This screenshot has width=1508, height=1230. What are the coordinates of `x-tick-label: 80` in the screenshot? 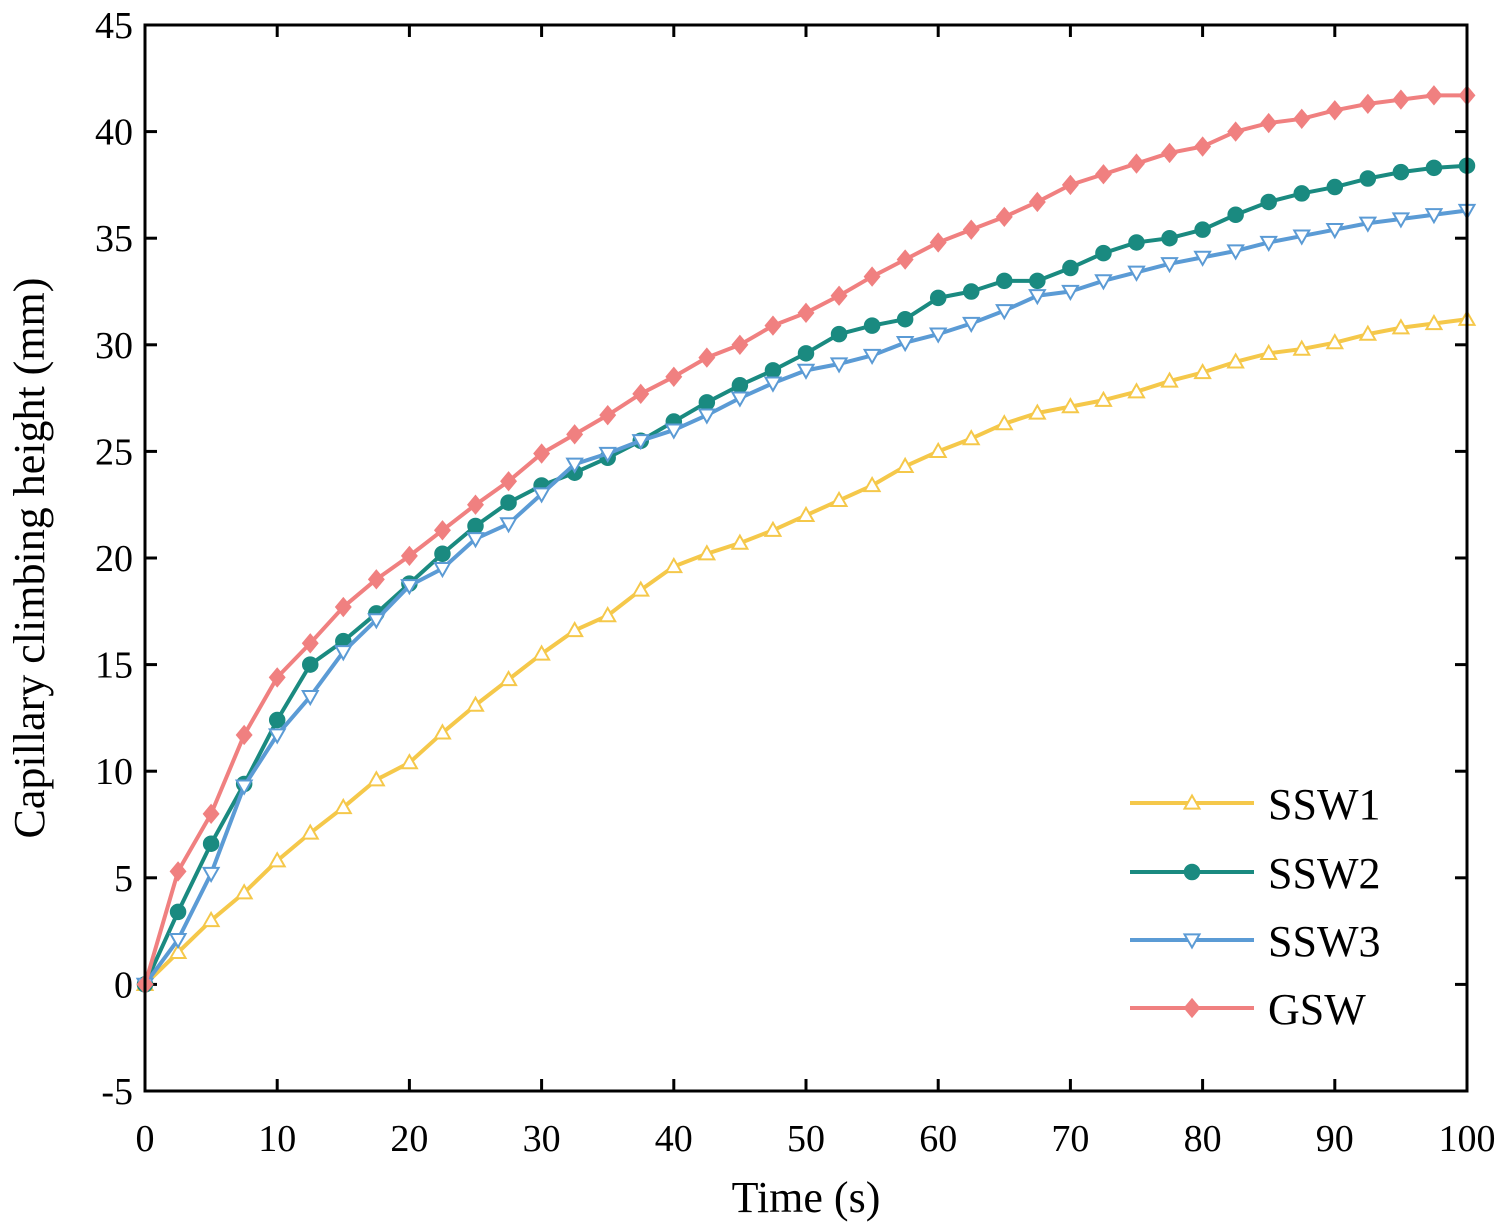 It's located at (1203, 1139).